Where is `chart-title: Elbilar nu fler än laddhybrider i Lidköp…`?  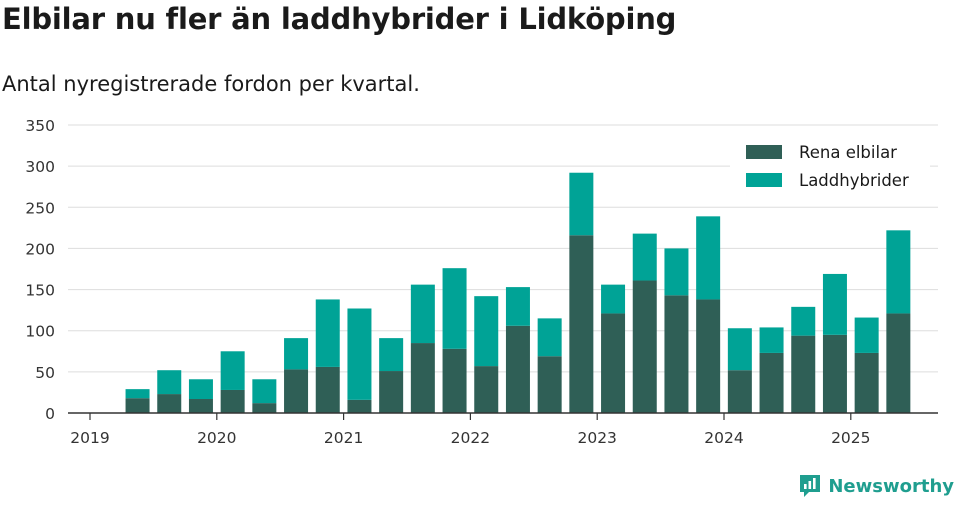
chart-title: Elbilar nu fler än laddhybrider i Lidköp… is located at coordinates (339, 19).